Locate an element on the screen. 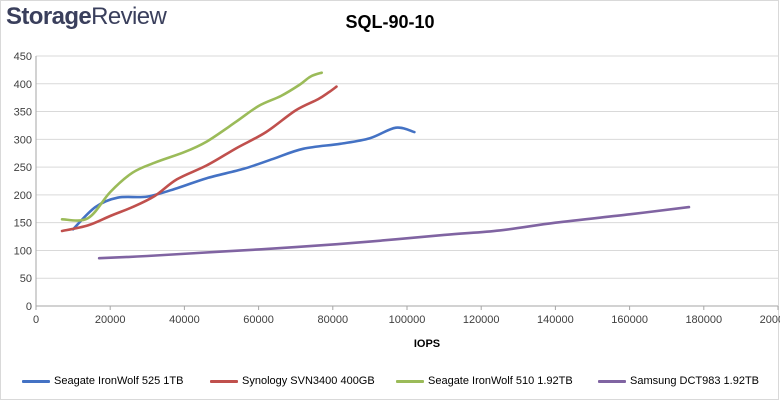 The image size is (780, 401). legend-item: Samsung DCT983 1.92TB is located at coordinates (678, 381).